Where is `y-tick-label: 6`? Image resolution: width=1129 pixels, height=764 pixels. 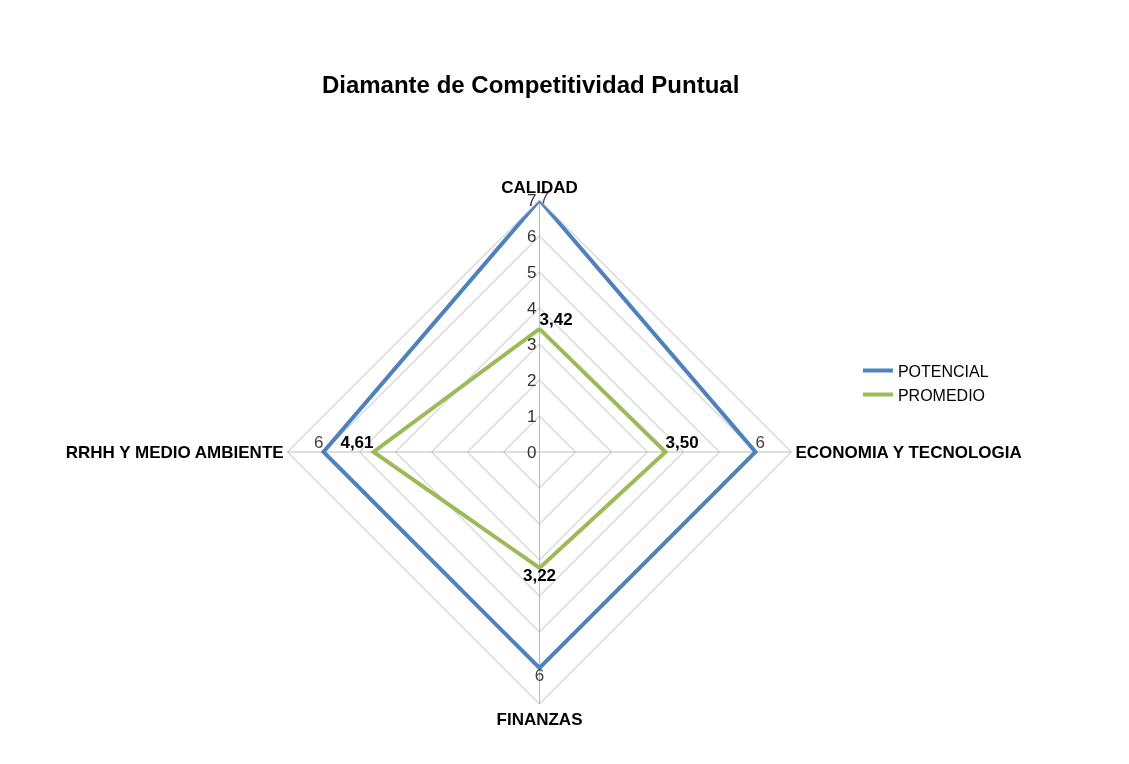
y-tick-label: 6 is located at coordinates (531, 236).